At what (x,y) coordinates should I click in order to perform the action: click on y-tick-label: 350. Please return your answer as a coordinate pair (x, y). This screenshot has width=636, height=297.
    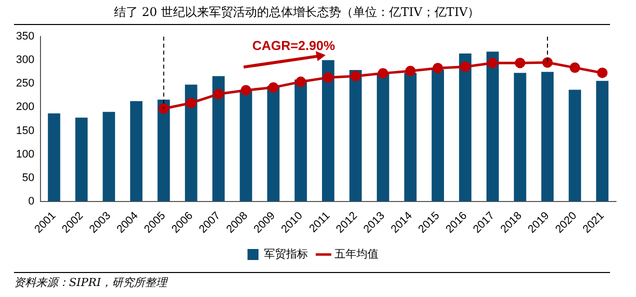
    Looking at the image, I should click on (25, 36).